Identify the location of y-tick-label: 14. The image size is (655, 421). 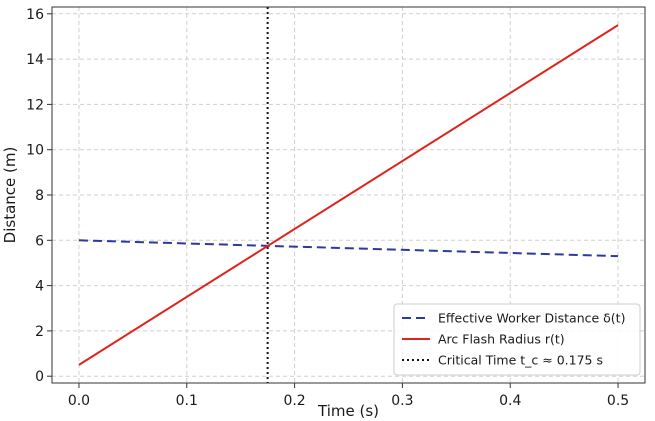
(35, 60).